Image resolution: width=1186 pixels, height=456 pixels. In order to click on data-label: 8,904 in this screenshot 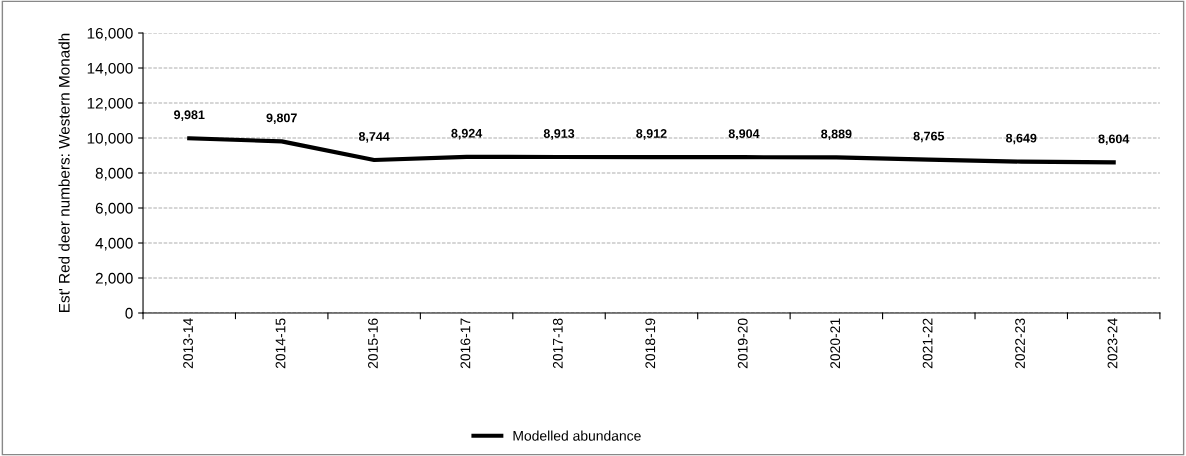, I will do `click(744, 134)`.